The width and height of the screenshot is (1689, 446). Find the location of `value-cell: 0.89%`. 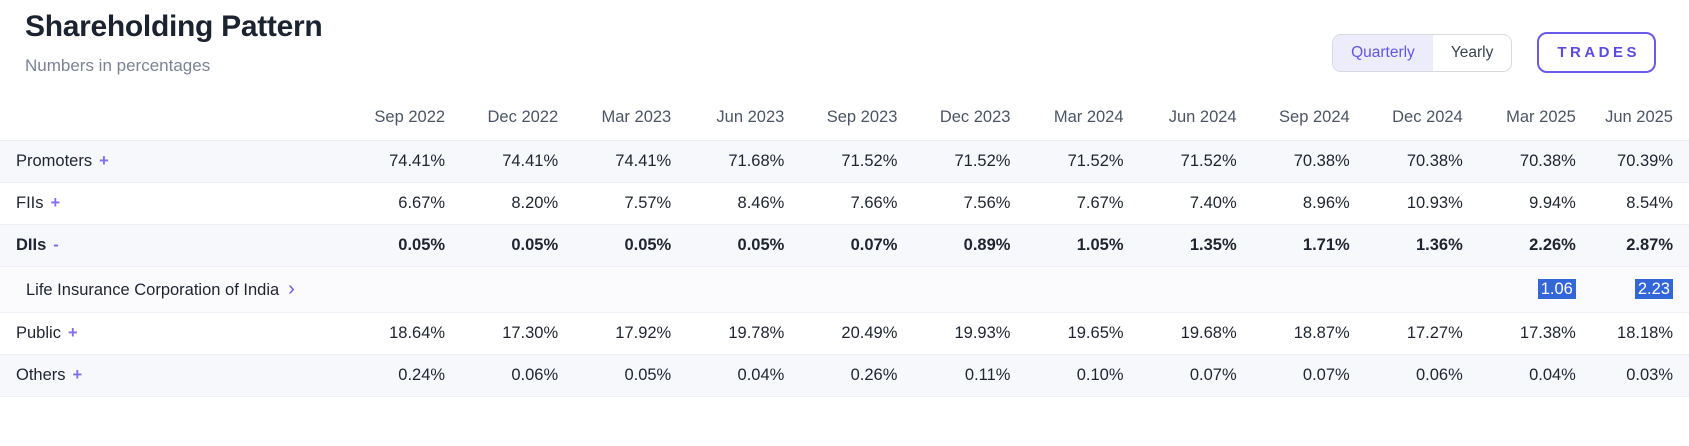

value-cell: 0.89% is located at coordinates (987, 245).